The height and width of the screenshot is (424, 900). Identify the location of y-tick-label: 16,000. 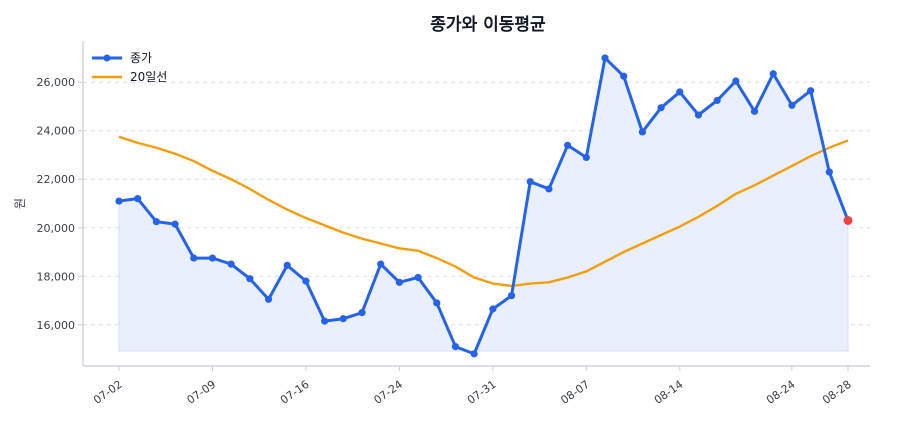
(56, 325).